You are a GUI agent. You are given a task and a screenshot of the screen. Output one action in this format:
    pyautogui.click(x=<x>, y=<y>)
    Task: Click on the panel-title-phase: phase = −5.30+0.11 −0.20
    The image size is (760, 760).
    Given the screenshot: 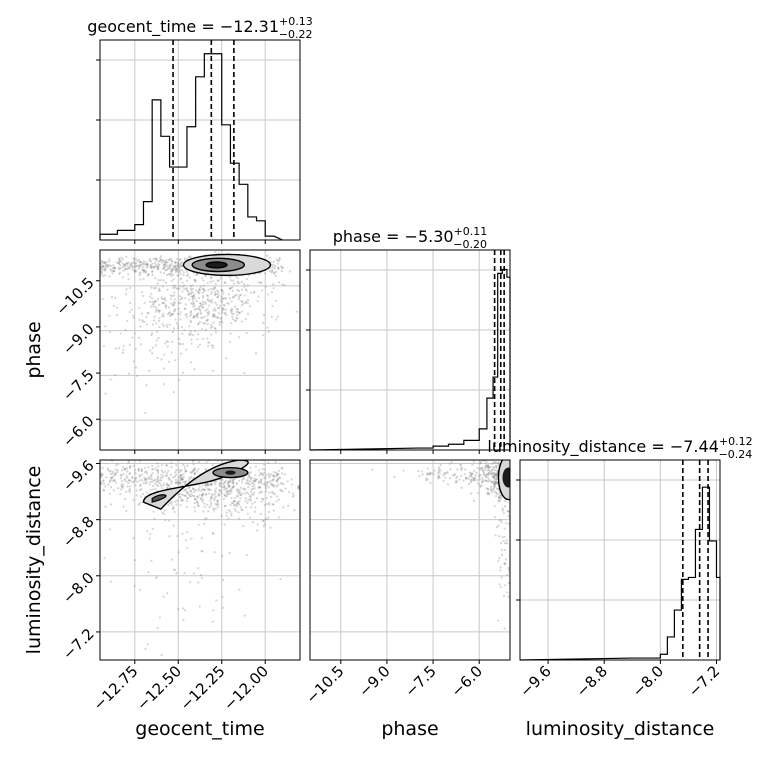 What is the action you would take?
    pyautogui.click(x=410, y=238)
    